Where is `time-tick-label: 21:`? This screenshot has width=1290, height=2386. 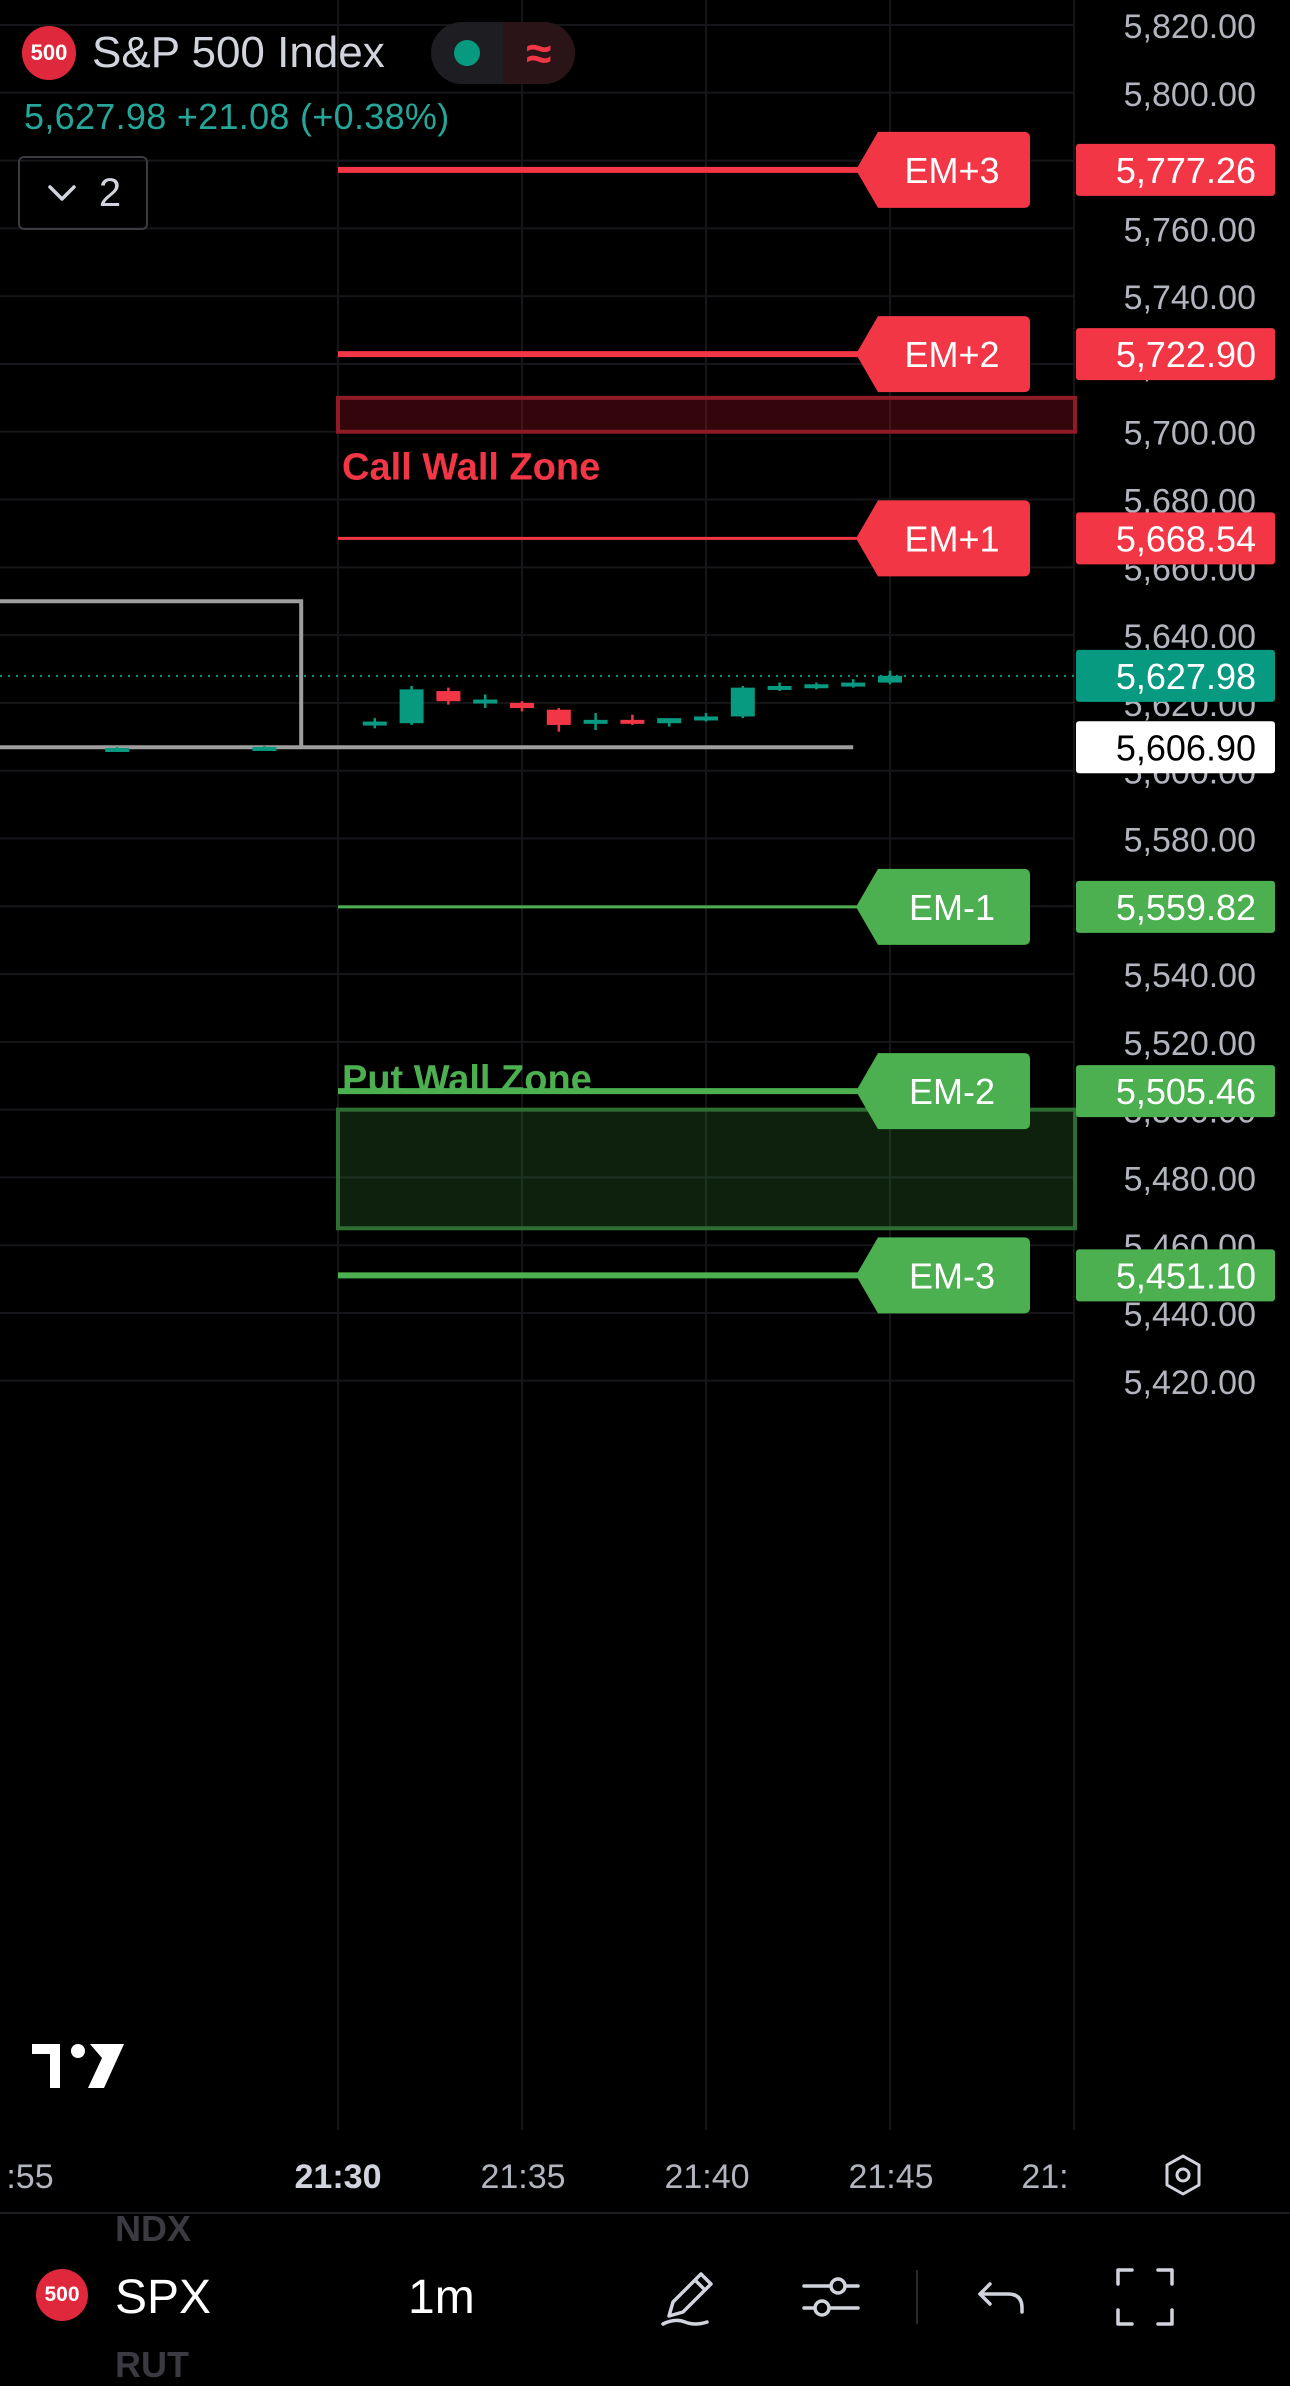
time-tick-label: 21: is located at coordinates (1044, 2177).